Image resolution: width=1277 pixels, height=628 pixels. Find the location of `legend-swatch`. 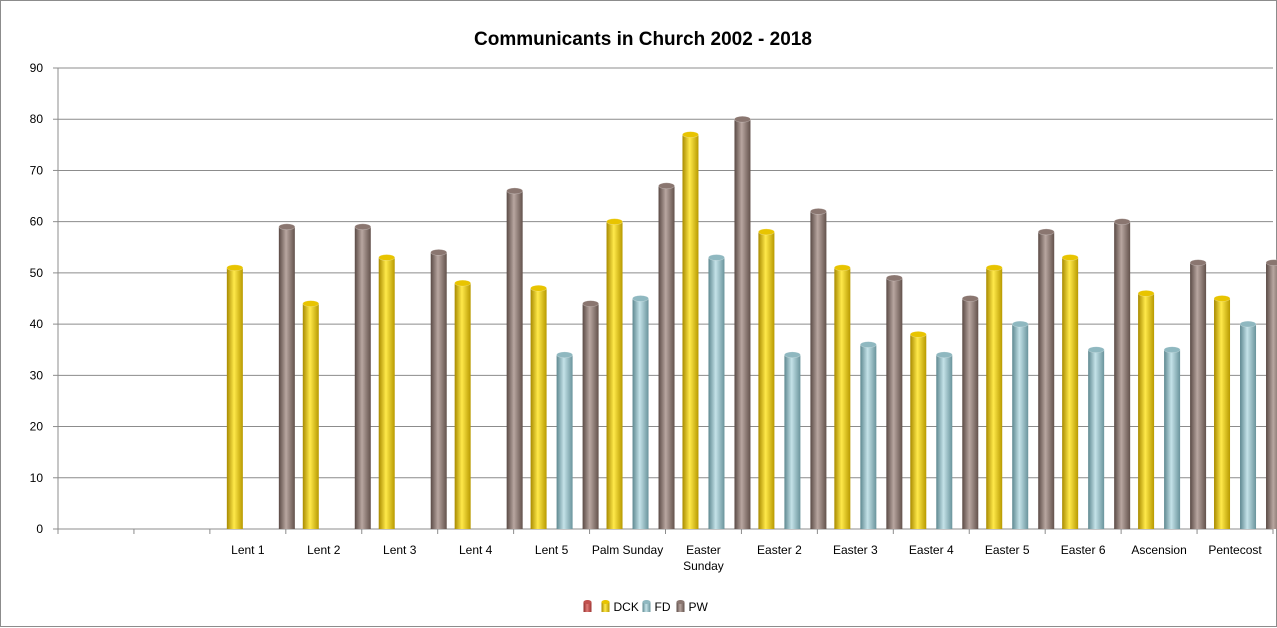

legend-swatch is located at coordinates (646, 607).